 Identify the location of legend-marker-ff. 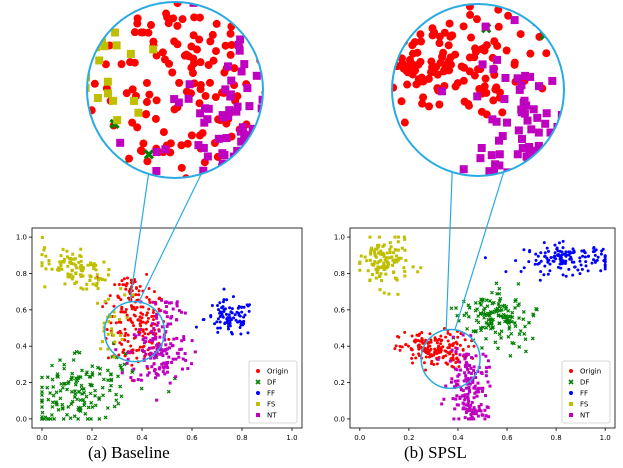
(571, 393).